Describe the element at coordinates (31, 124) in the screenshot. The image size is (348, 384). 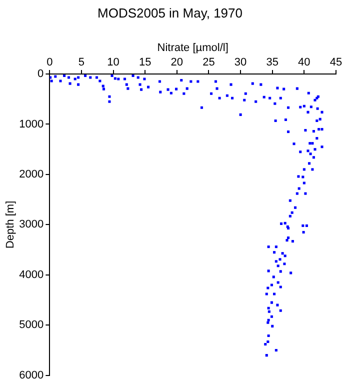
I see `y-tick-label: 1000` at that location.